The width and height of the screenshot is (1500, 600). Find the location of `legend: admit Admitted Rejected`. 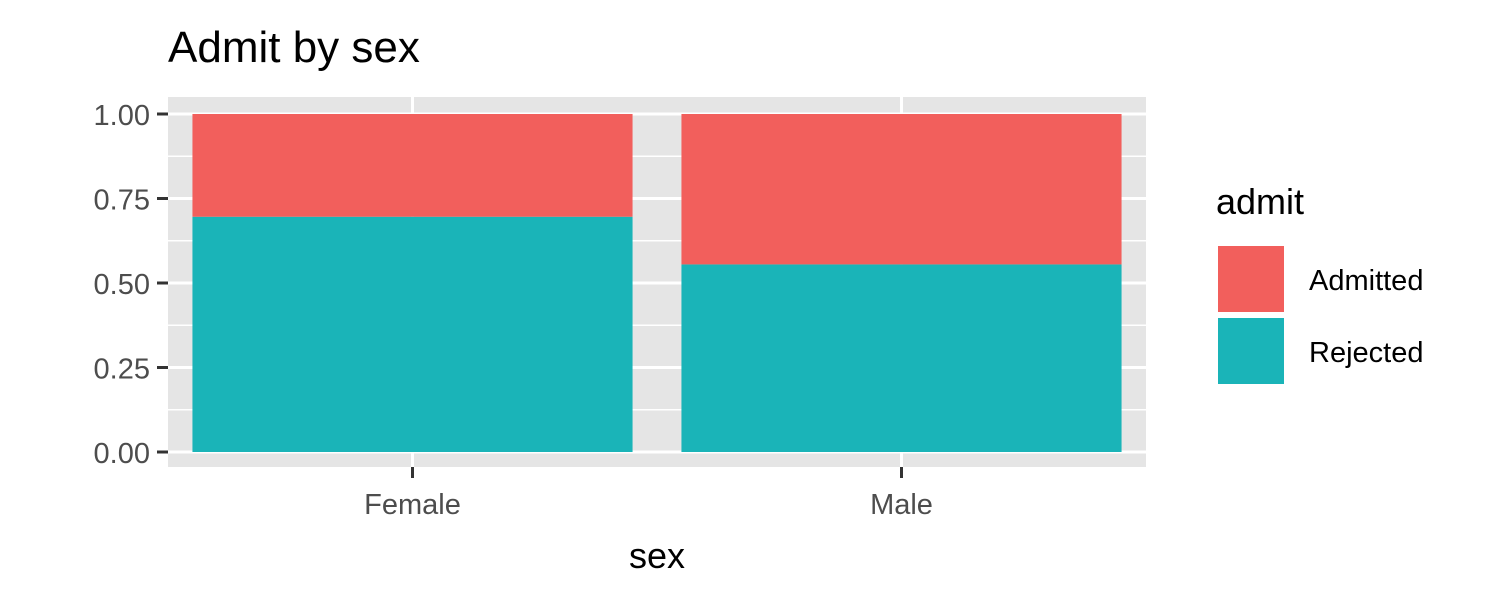

legend: admit Admitted Rejected is located at coordinates (1319, 282).